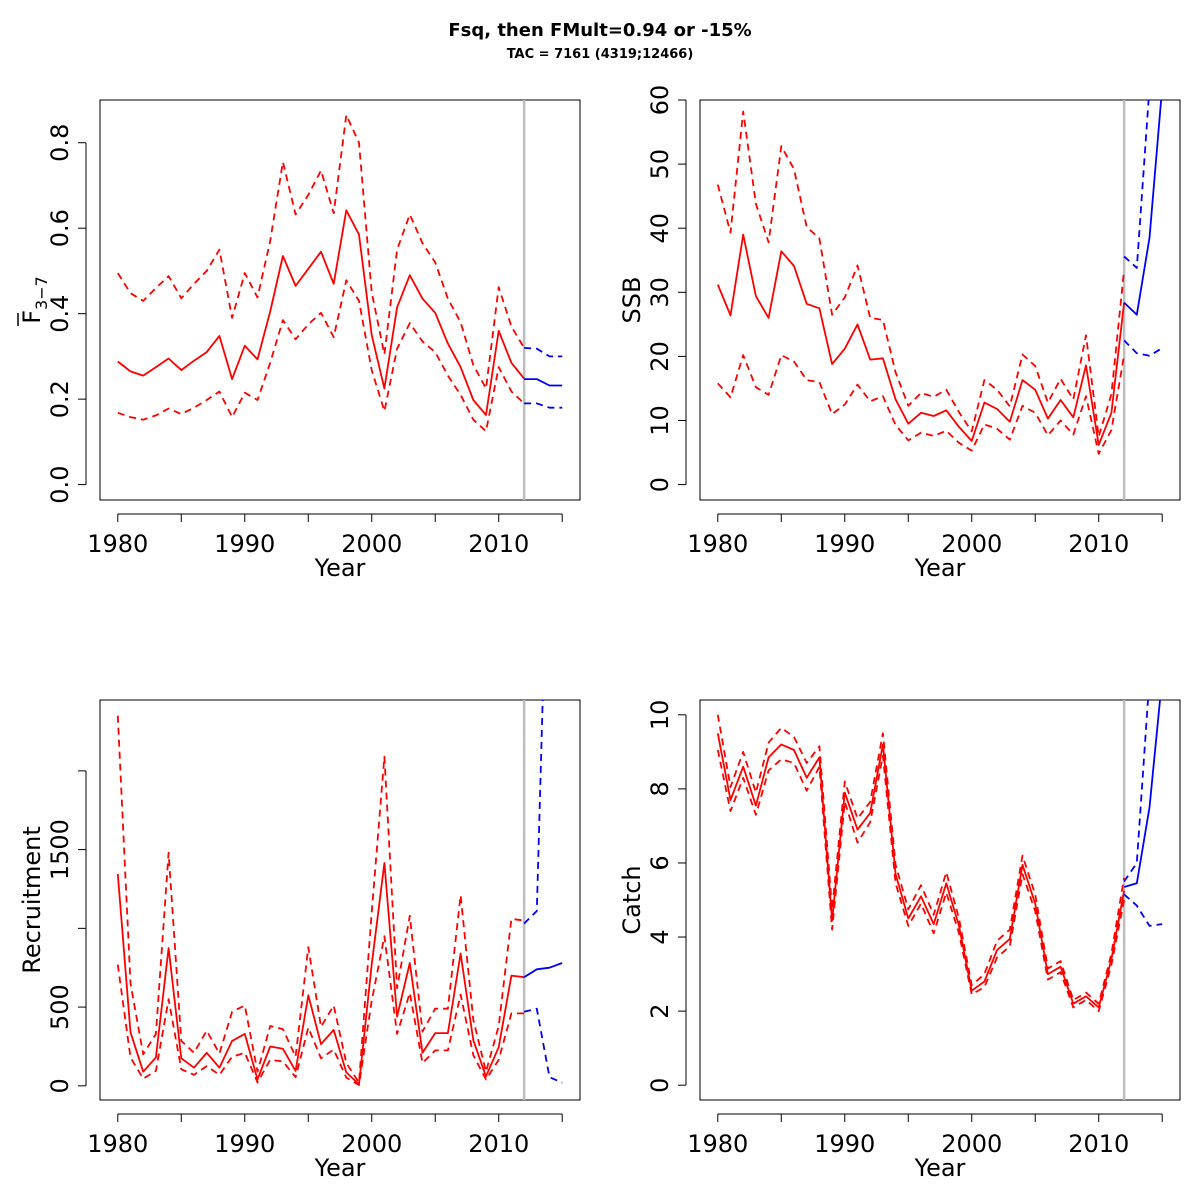 Image resolution: width=1200 pixels, height=1200 pixels. What do you see at coordinates (660, 862) in the screenshot?
I see `y-tick-label: 6` at bounding box center [660, 862].